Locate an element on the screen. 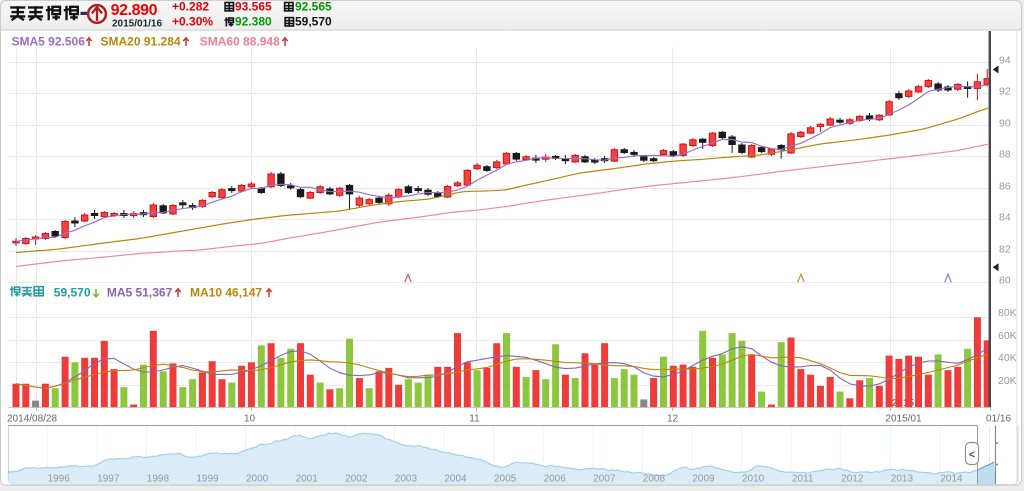  svg-text: MA10 46,147 is located at coordinates (226, 293).